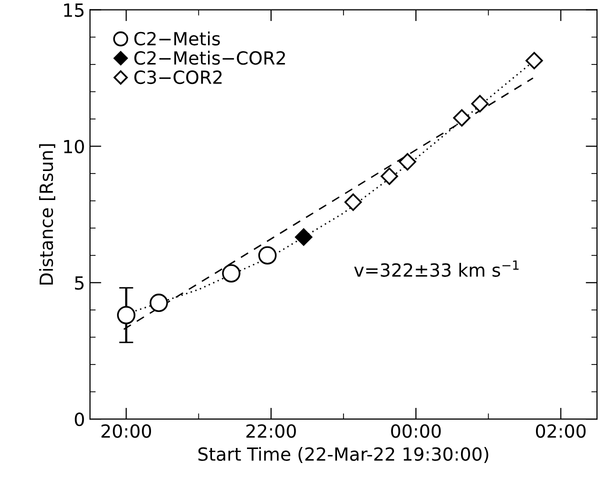 This screenshot has width=600, height=493. What do you see at coordinates (436, 268) in the screenshot?
I see `annotation: v=322±33 km s$^{−1}$` at bounding box center [436, 268].